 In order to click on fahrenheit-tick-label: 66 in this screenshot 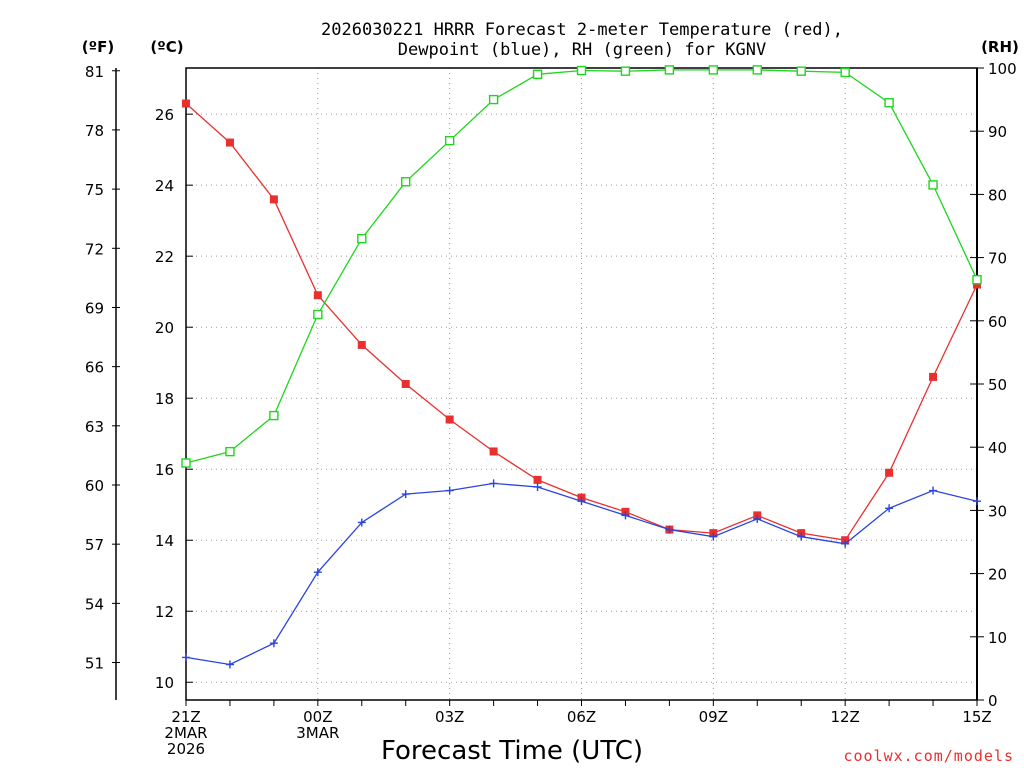, I will do `click(94, 368)`.